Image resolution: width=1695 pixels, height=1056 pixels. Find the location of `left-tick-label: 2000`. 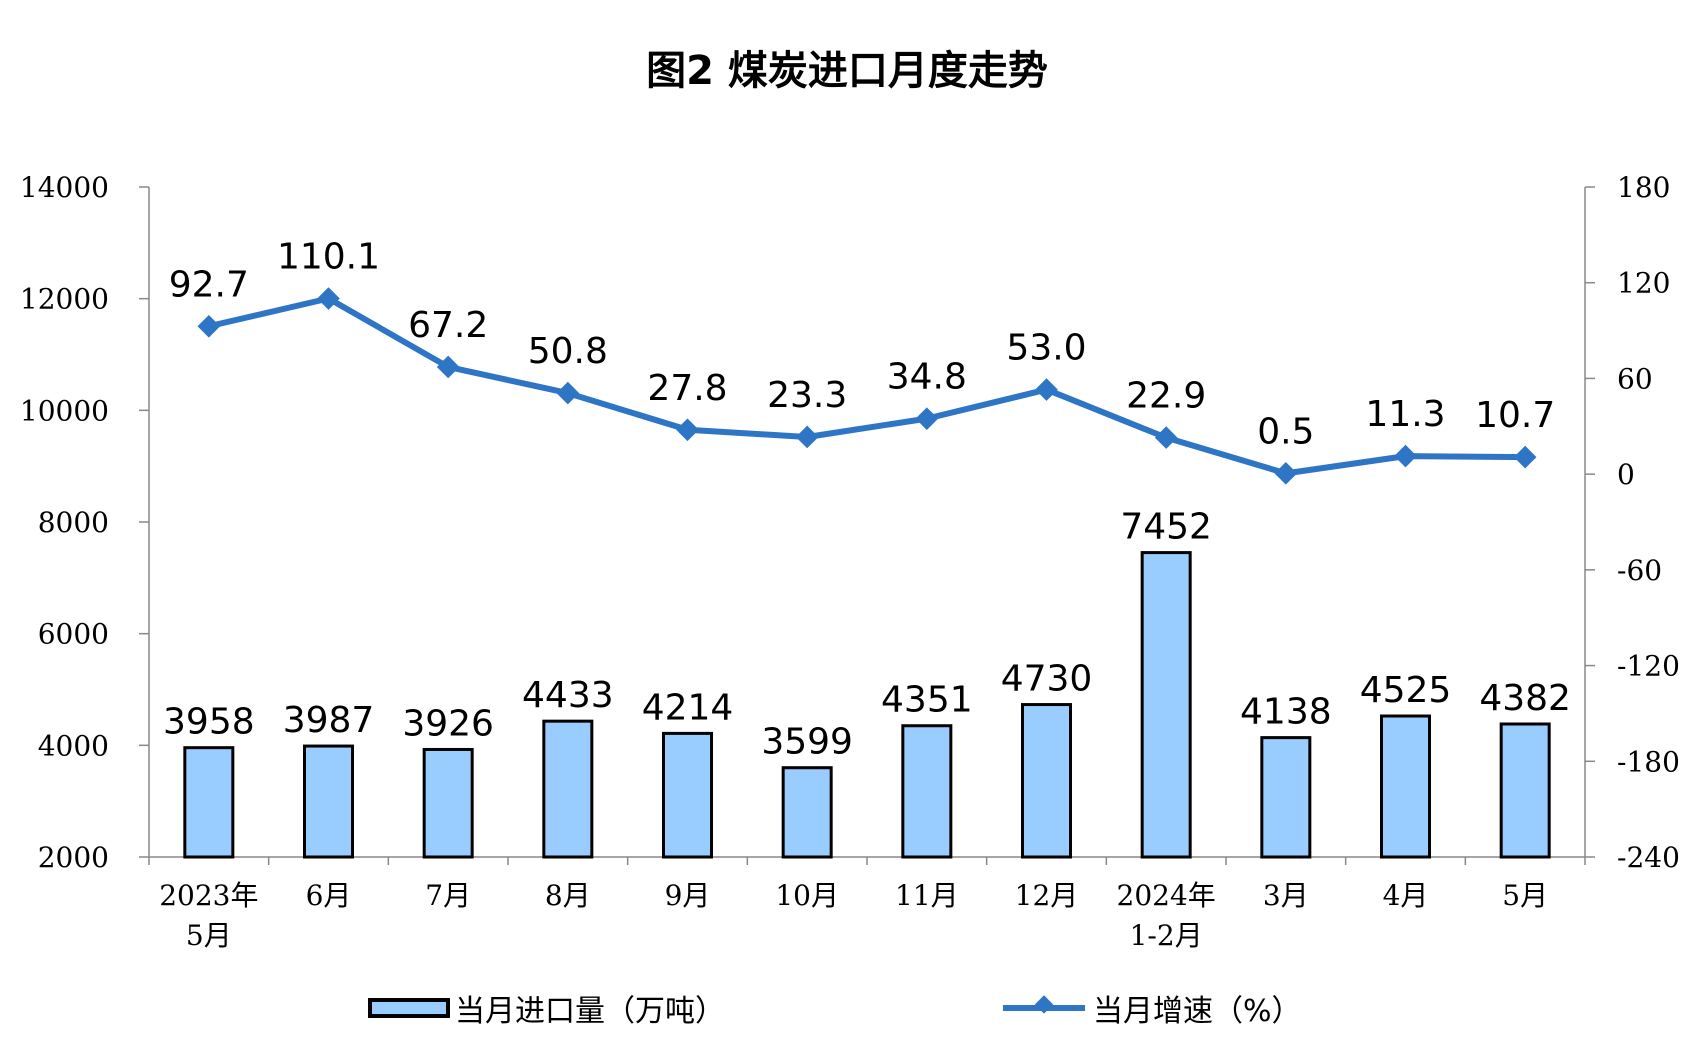

left-tick-label: 2000 is located at coordinates (73, 857).